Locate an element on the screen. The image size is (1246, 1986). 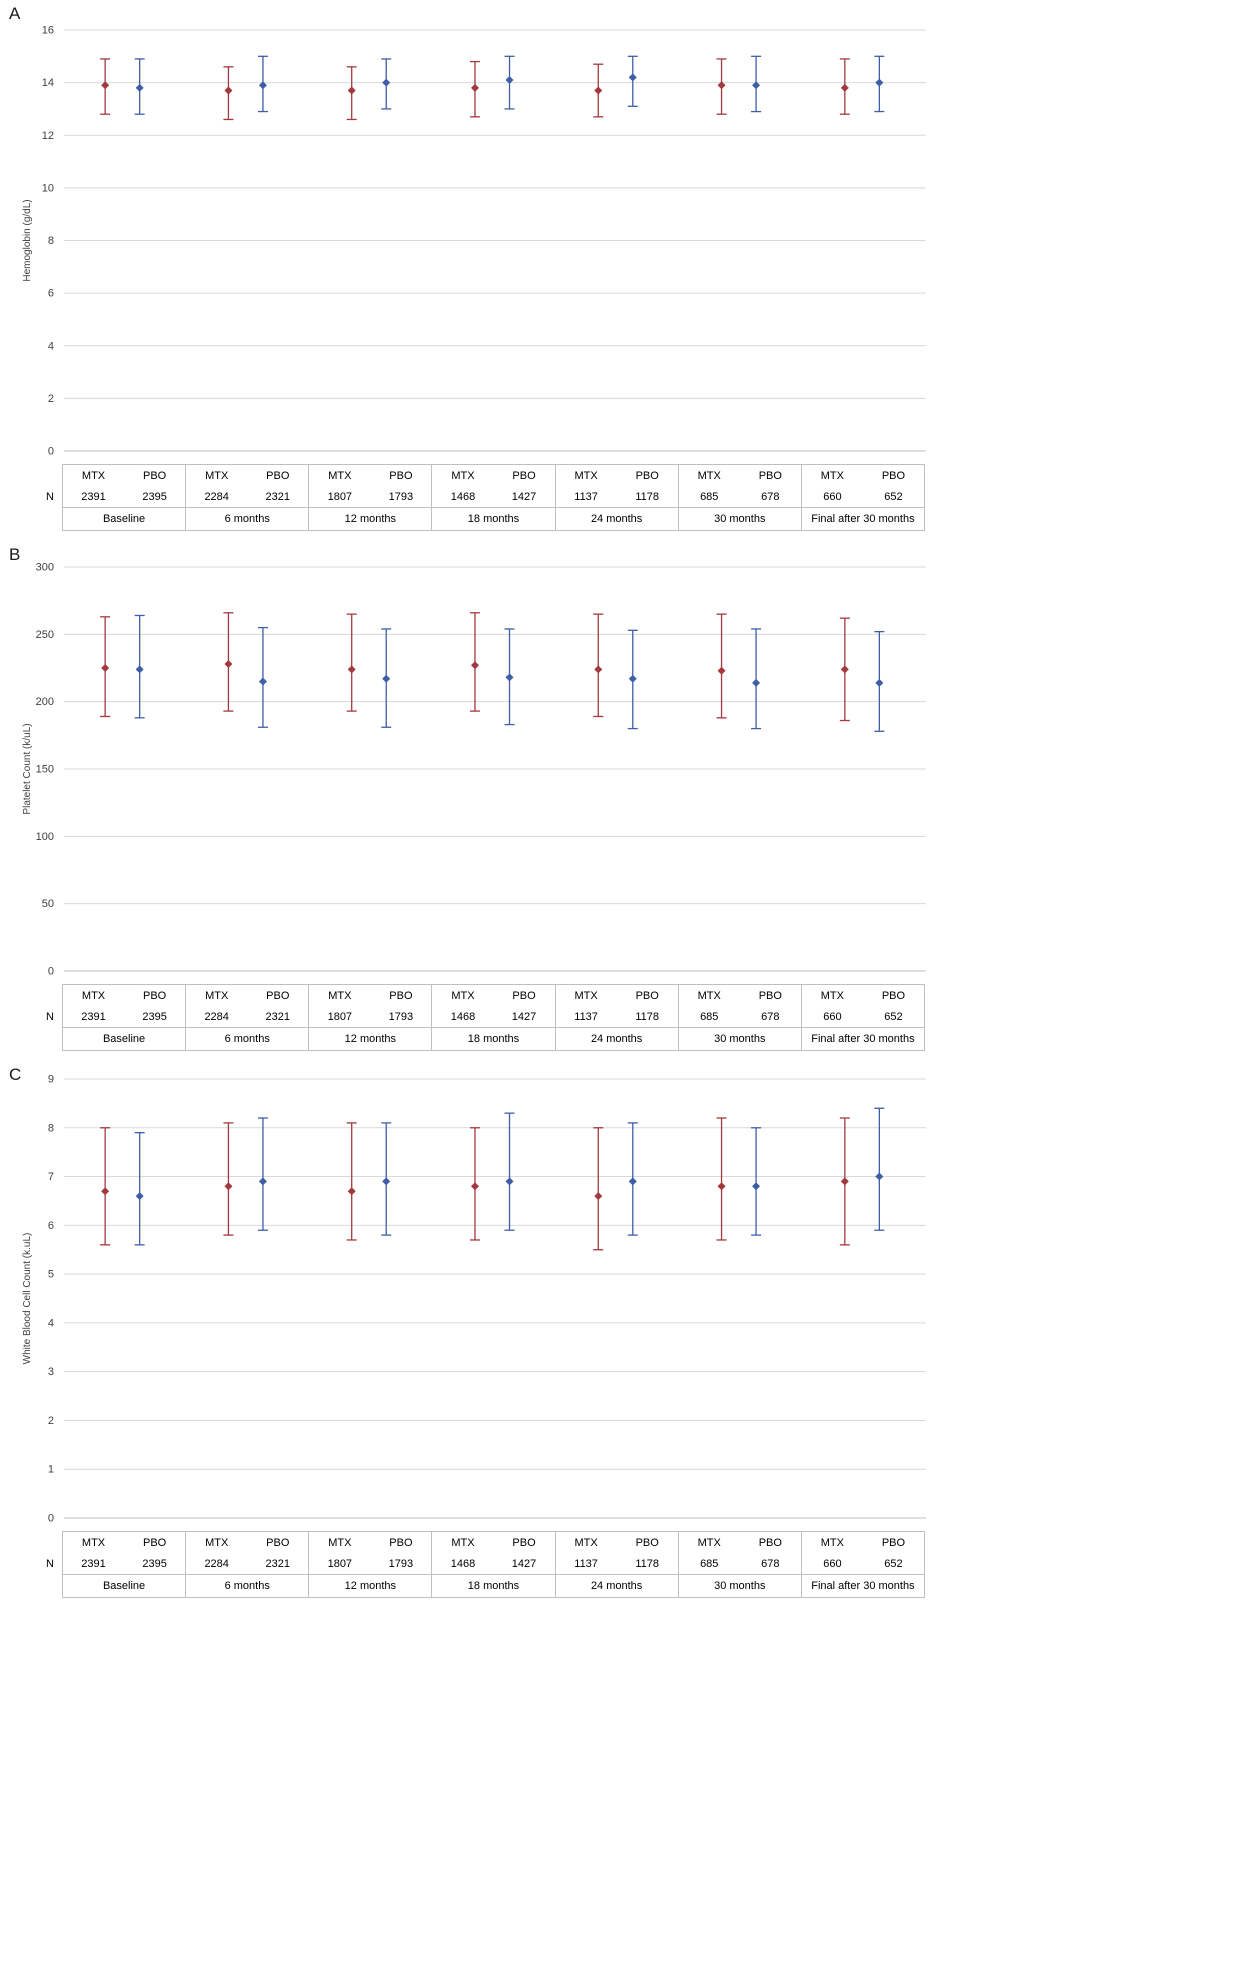
y-axis-title: Hemoglobin (g/dL) is located at coordinates (27, 240).